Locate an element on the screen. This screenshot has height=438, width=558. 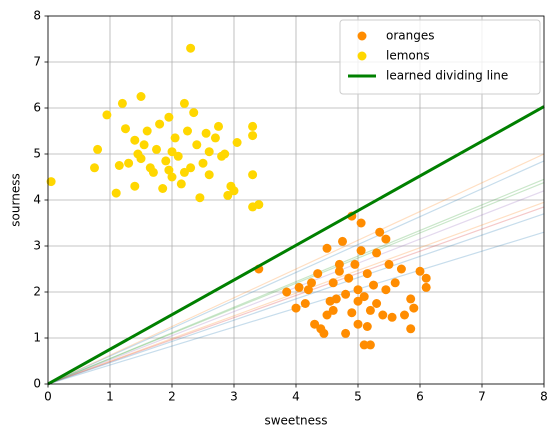
legend: oranges lemons learned dividing line is located at coordinates (440, 57).